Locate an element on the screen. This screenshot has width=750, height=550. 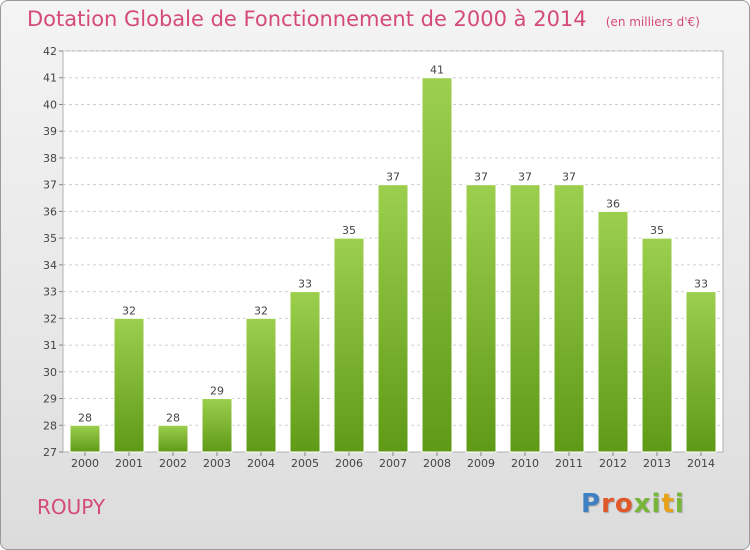
y-tick-label: 28 is located at coordinates (50, 425).